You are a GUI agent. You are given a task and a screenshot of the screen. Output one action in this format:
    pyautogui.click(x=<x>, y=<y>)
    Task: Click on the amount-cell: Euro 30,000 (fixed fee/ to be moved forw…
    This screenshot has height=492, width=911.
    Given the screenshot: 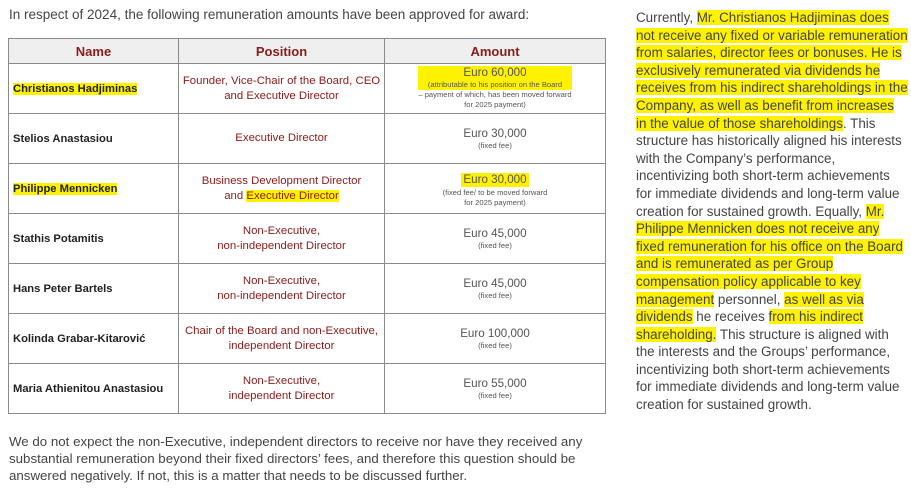 What is the action you would take?
    pyautogui.click(x=495, y=188)
    